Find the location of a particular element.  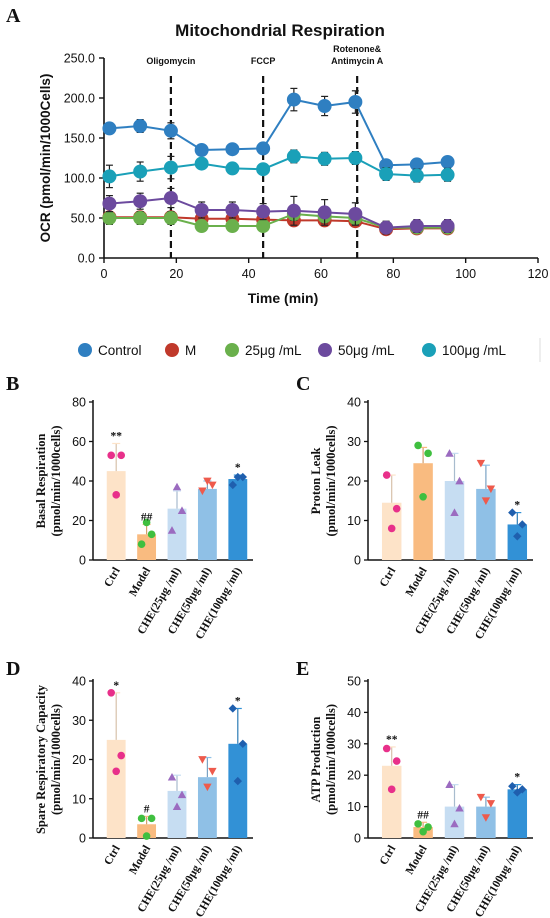

significance-label: * is located at coordinates (238, 701).